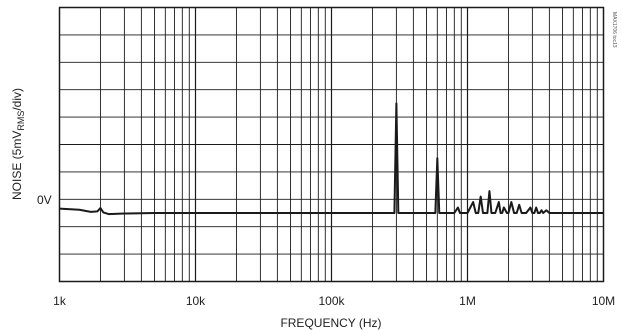 This screenshot has width=621, height=330. Describe the element at coordinates (17, 165) in the screenshot. I see `y-axis-title-main: NOISE (5mV` at that location.